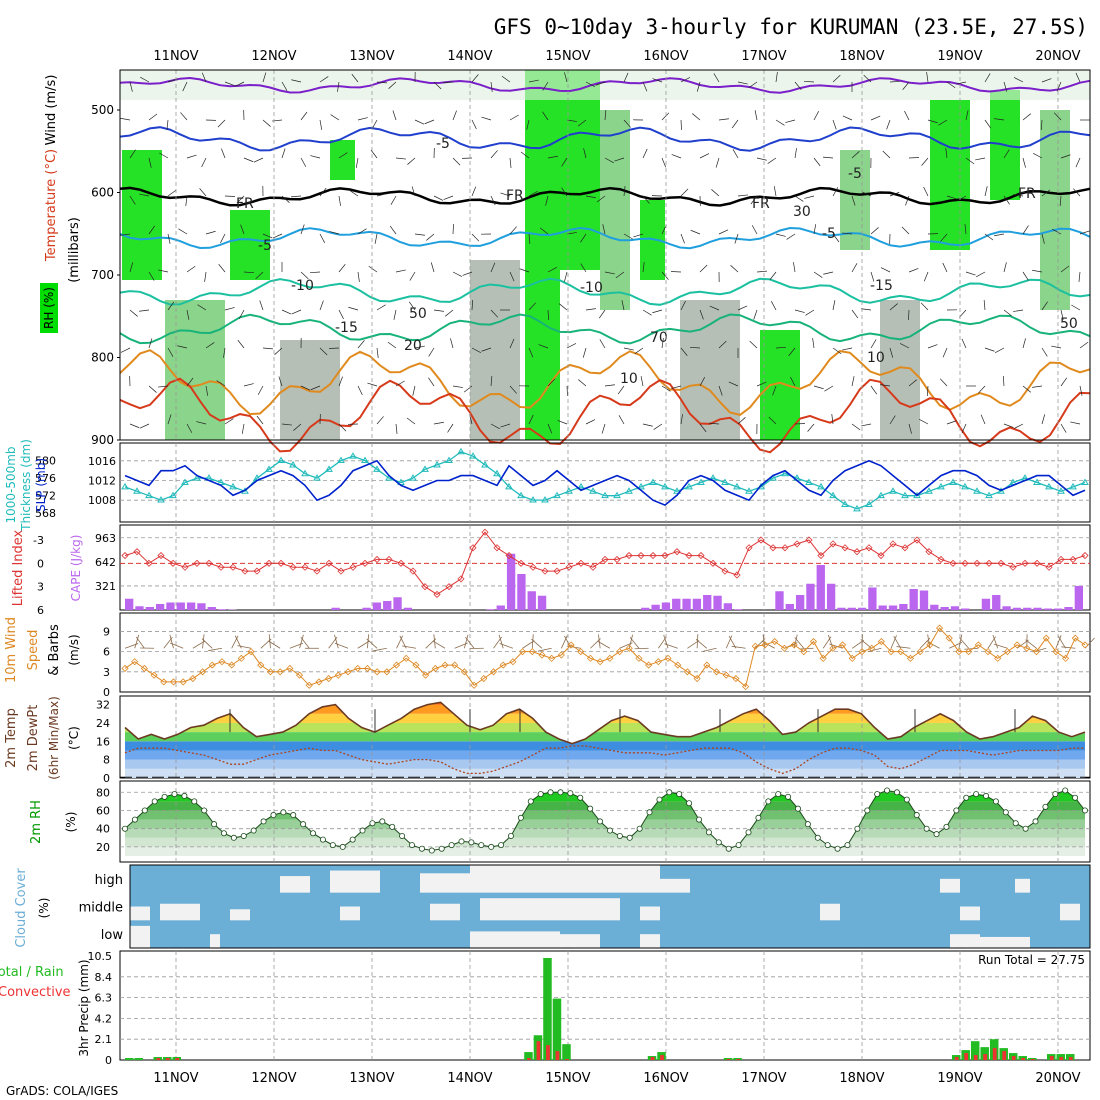 This screenshot has height=1100, width=1100. Describe the element at coordinates (105, 562) in the screenshot. I see `cape-tick-label: 642` at that location.